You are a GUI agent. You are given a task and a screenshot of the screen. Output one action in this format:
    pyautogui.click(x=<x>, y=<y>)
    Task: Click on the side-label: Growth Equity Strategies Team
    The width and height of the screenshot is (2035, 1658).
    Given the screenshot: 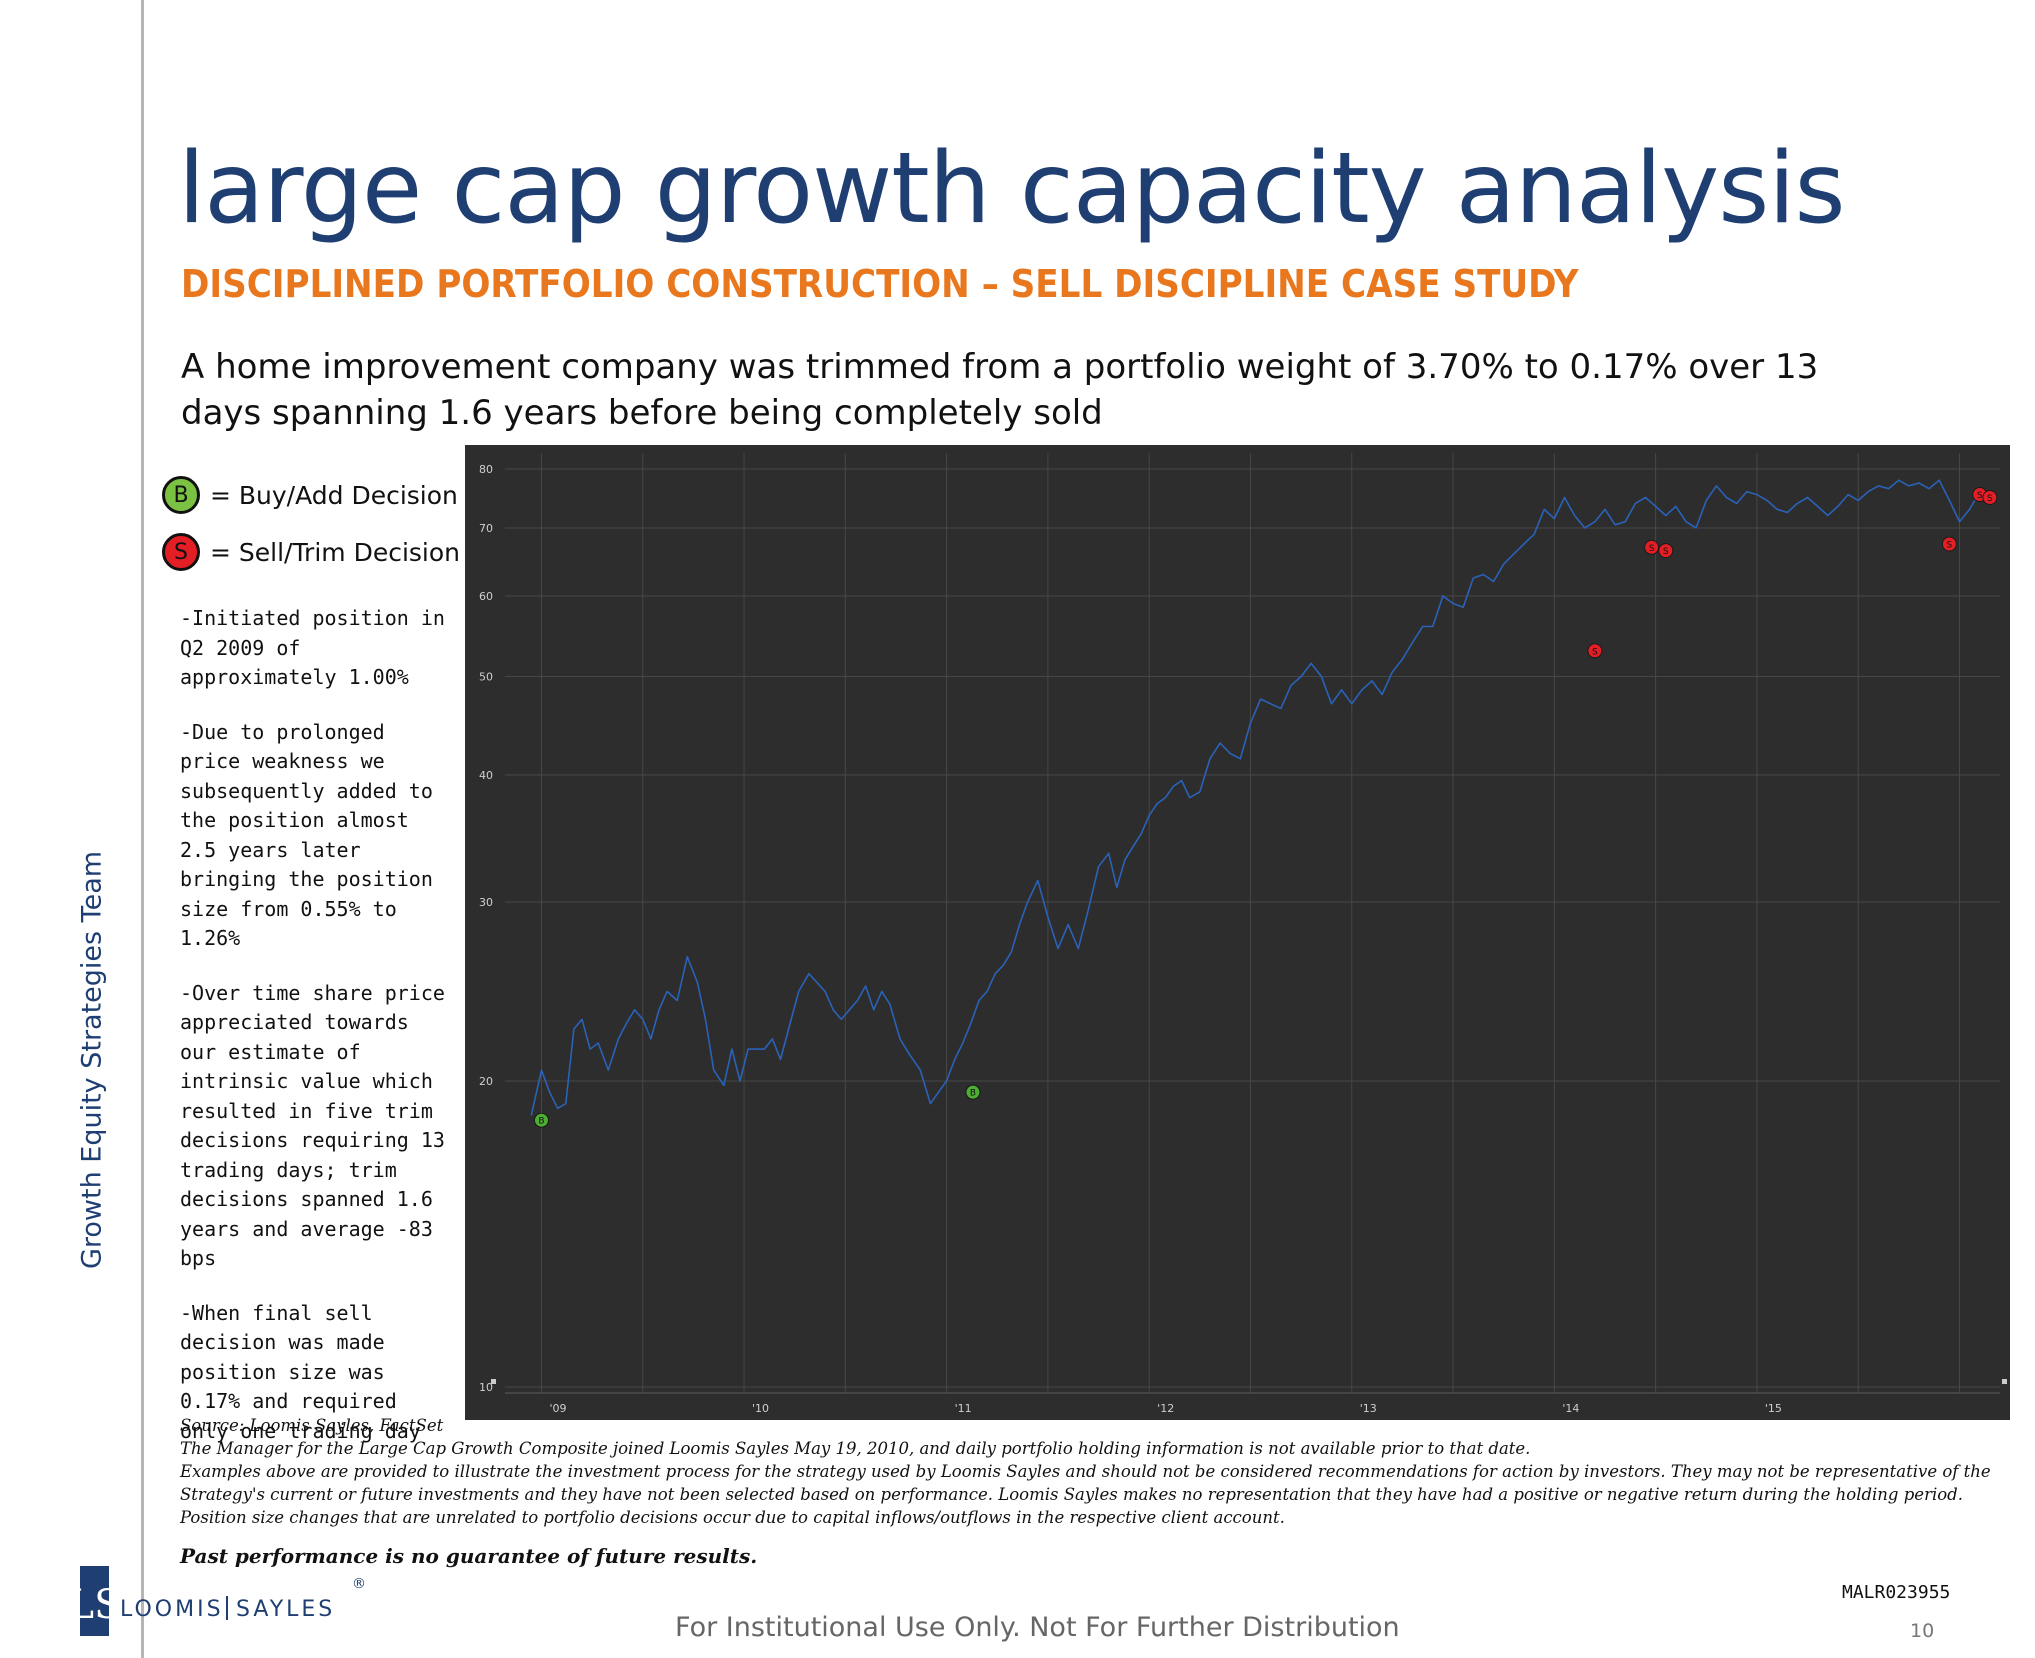 What is the action you would take?
    pyautogui.click(x=92, y=1060)
    